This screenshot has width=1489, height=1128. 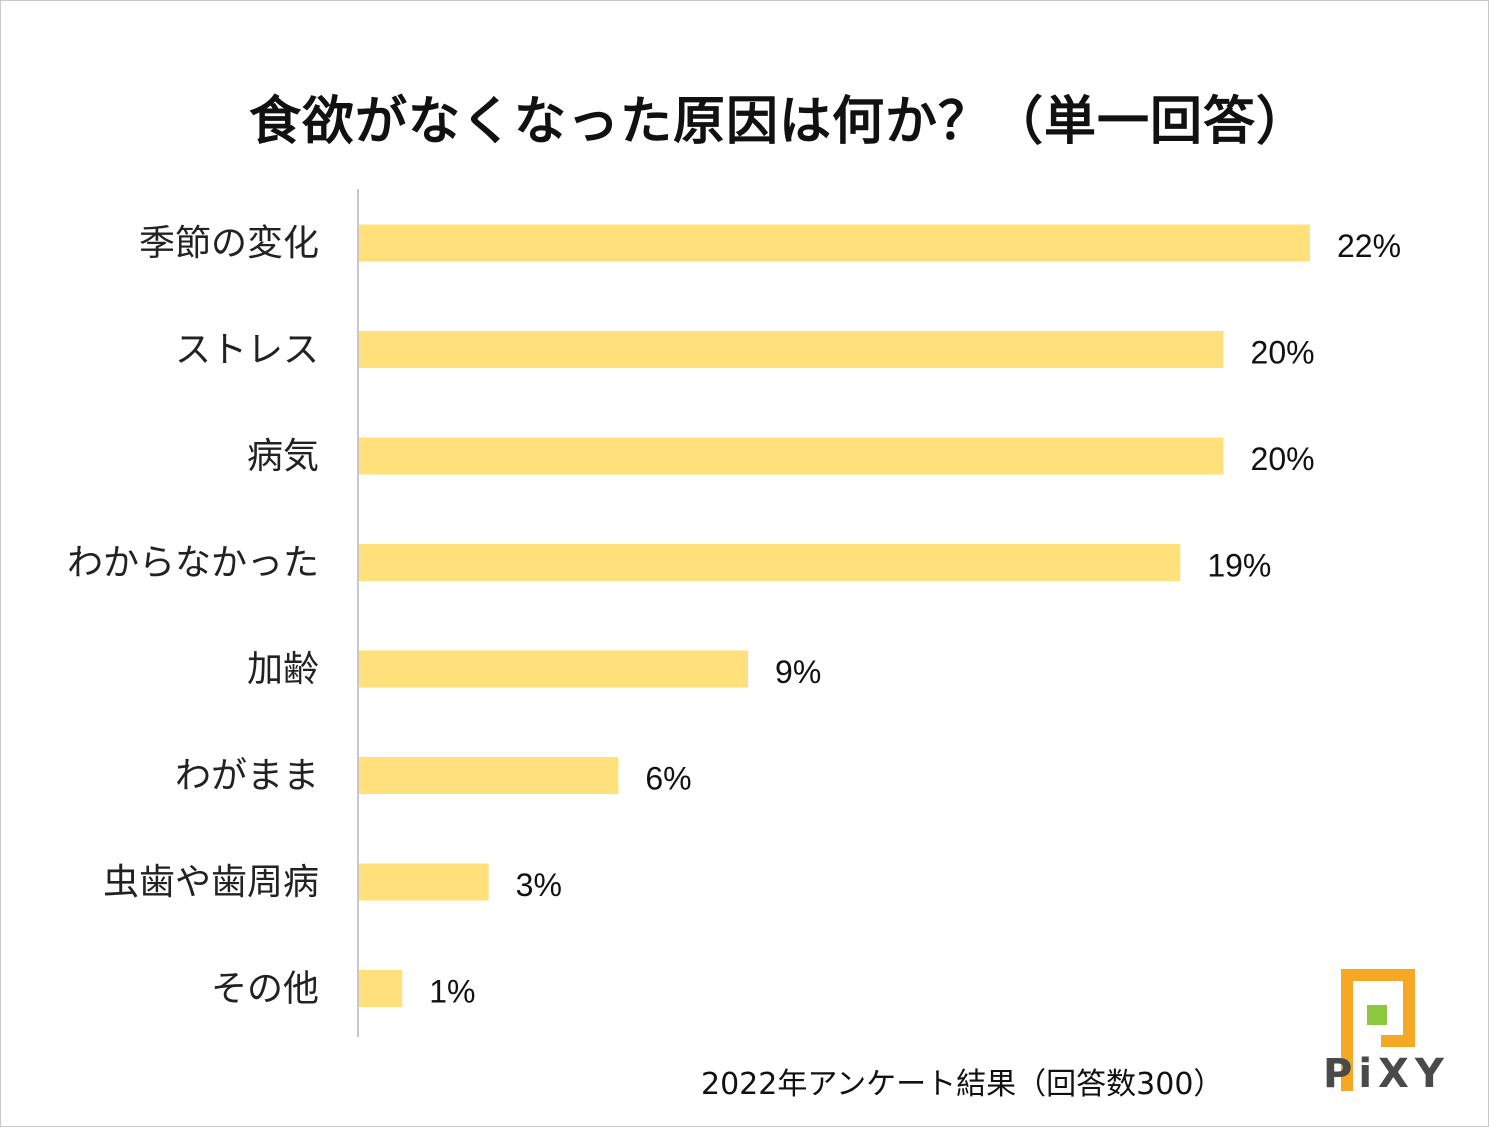 I want to click on brand-name: PiXY, so click(x=1386, y=1074).